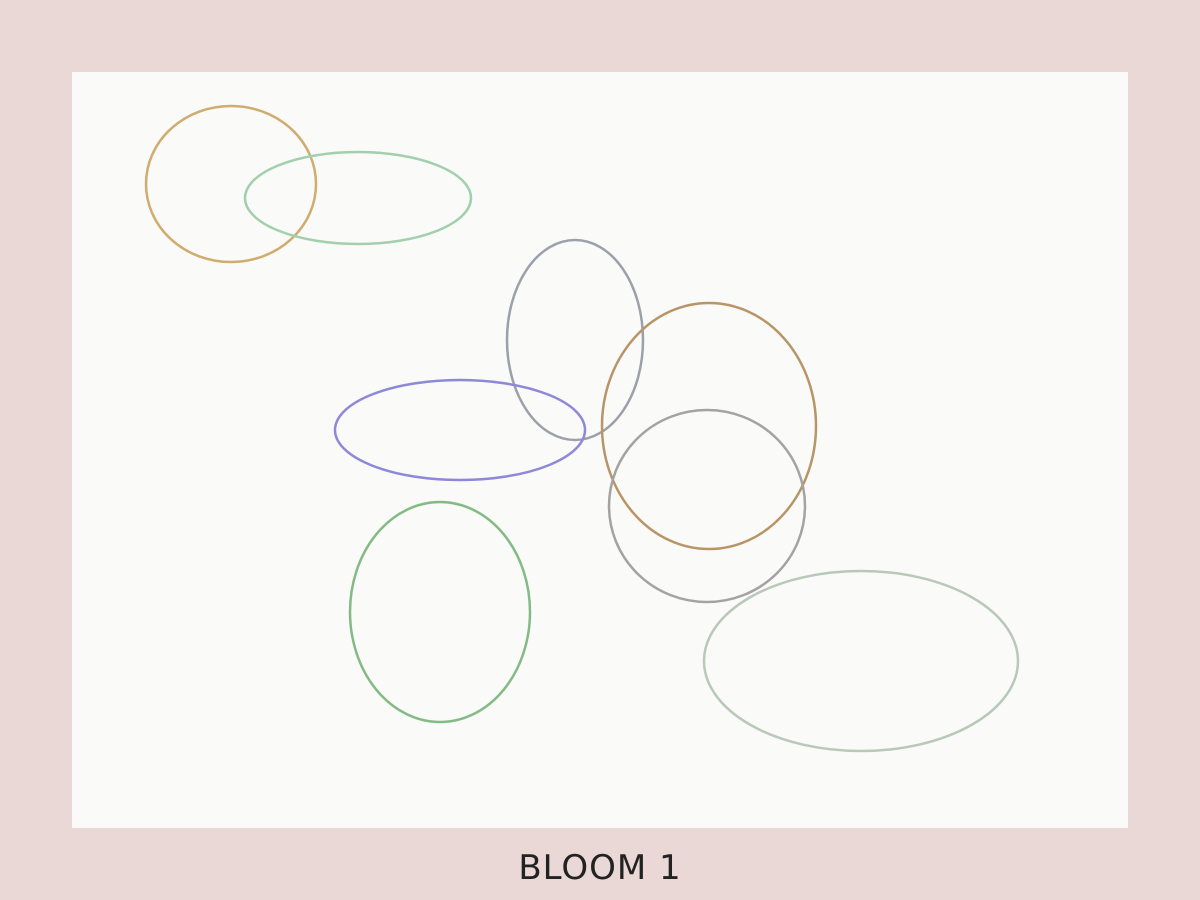 The height and width of the screenshot is (900, 1200). What do you see at coordinates (231, 184) in the screenshot?
I see `ochre-ellipse` at bounding box center [231, 184].